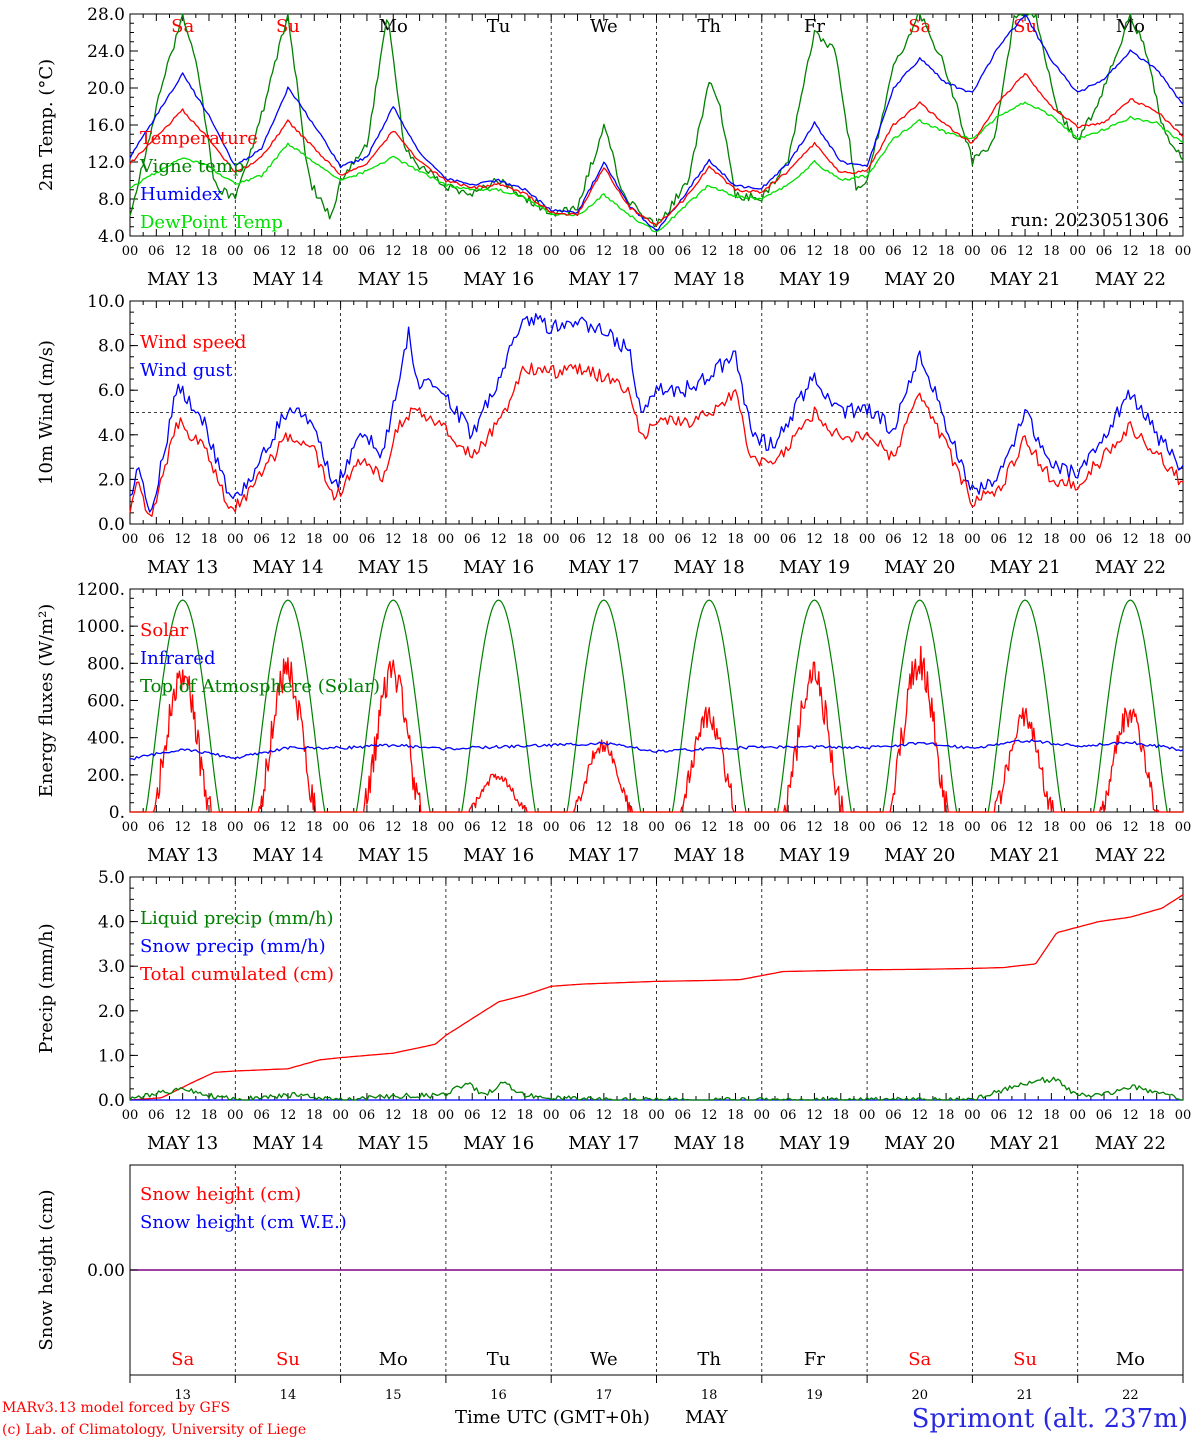 The width and height of the screenshot is (1194, 1440). Describe the element at coordinates (919, 1395) in the screenshot. I see `day-number-label: 20` at that location.